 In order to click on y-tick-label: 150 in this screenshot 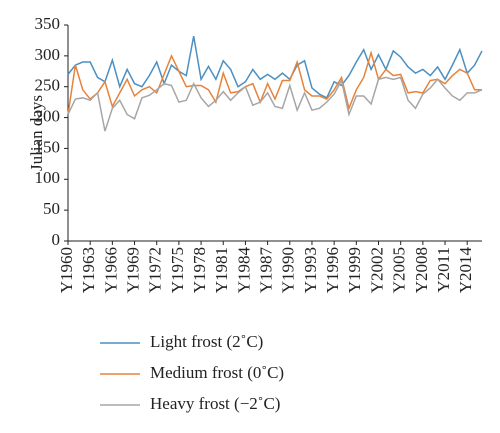, I will do `click(48, 146)`.